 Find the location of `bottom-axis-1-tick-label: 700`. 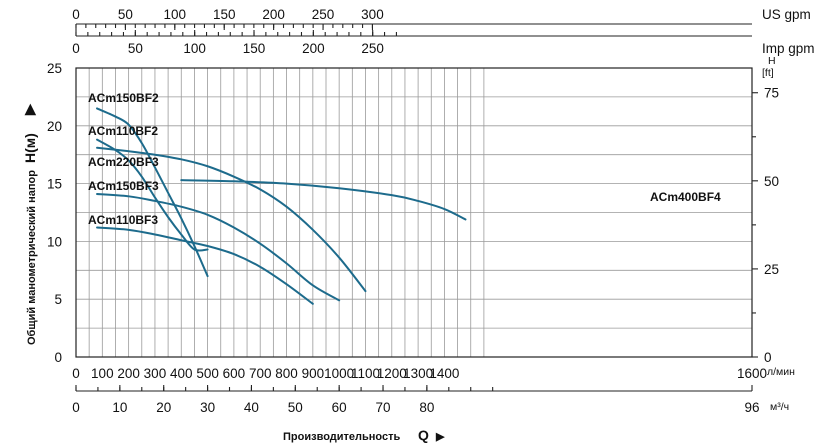

bottom-axis-1-tick-label: 700 is located at coordinates (260, 373).